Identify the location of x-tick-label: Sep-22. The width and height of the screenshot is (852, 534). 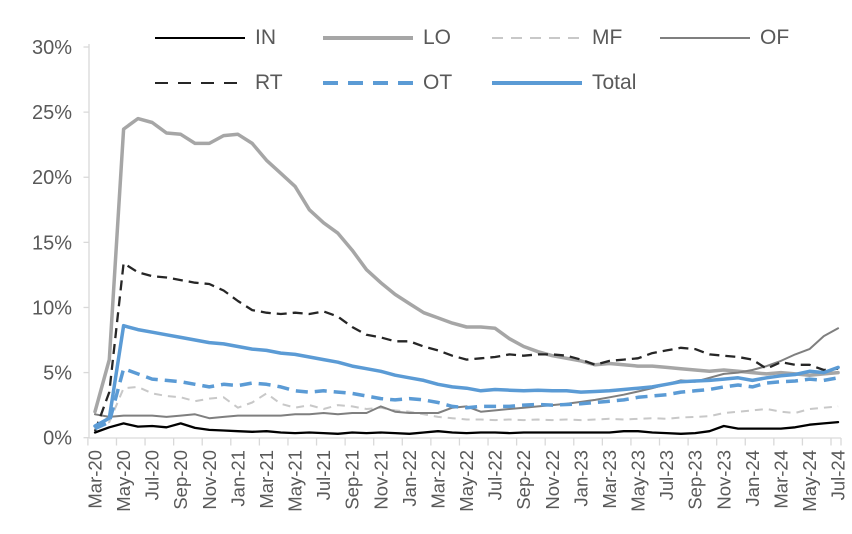
(523, 480).